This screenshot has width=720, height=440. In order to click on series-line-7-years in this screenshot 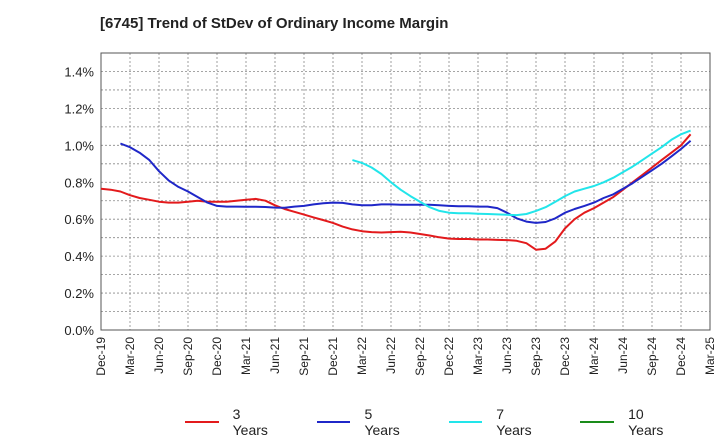, I will do `click(521, 173)`.